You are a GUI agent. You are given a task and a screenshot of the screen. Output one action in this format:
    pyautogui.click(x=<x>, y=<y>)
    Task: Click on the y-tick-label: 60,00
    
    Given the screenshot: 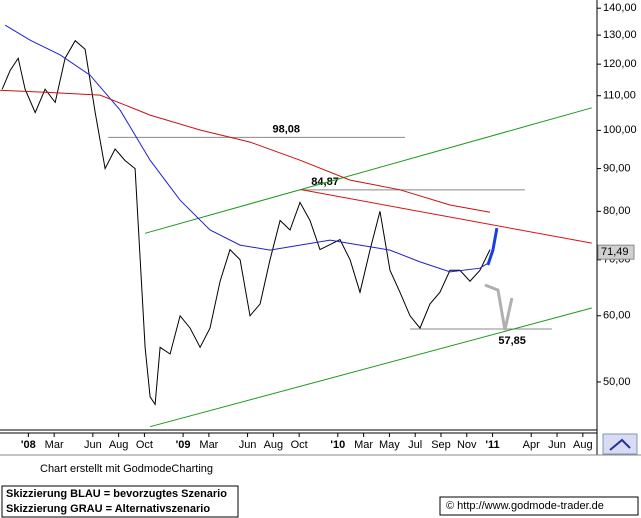 What is the action you would take?
    pyautogui.click(x=617, y=316)
    